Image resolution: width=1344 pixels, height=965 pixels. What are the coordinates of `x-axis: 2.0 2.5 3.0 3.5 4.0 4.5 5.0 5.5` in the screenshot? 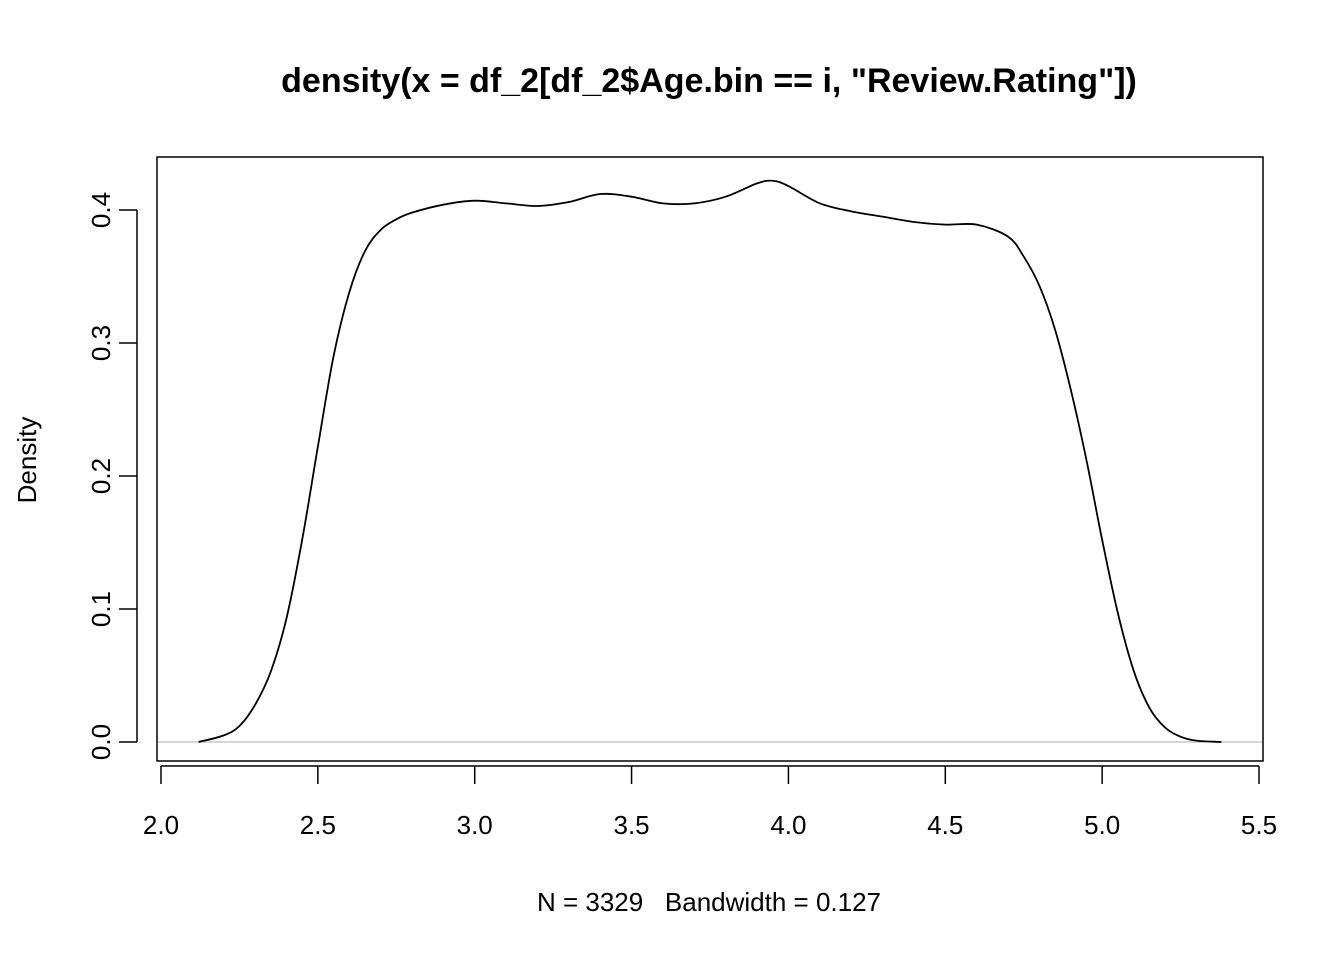 It's located at (710, 802).